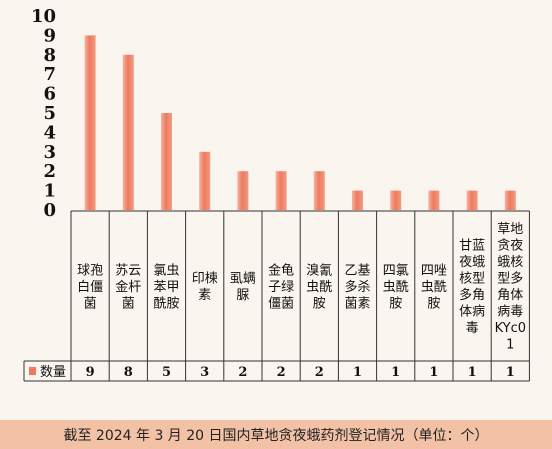  I want to click on x-category-label: 草地贪夜蛾核型多角体病毒 KYc0 1, so click(510, 287).